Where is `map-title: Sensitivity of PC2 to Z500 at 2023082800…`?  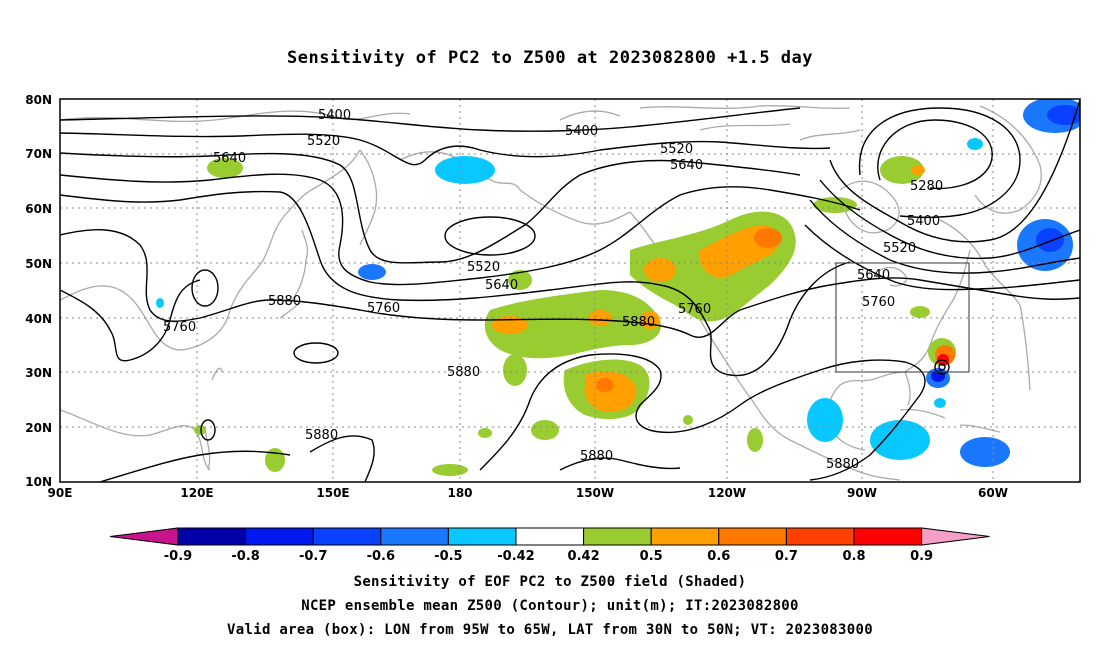
map-title: Sensitivity of PC2 to Z500 at 2023082800… is located at coordinates (549, 58).